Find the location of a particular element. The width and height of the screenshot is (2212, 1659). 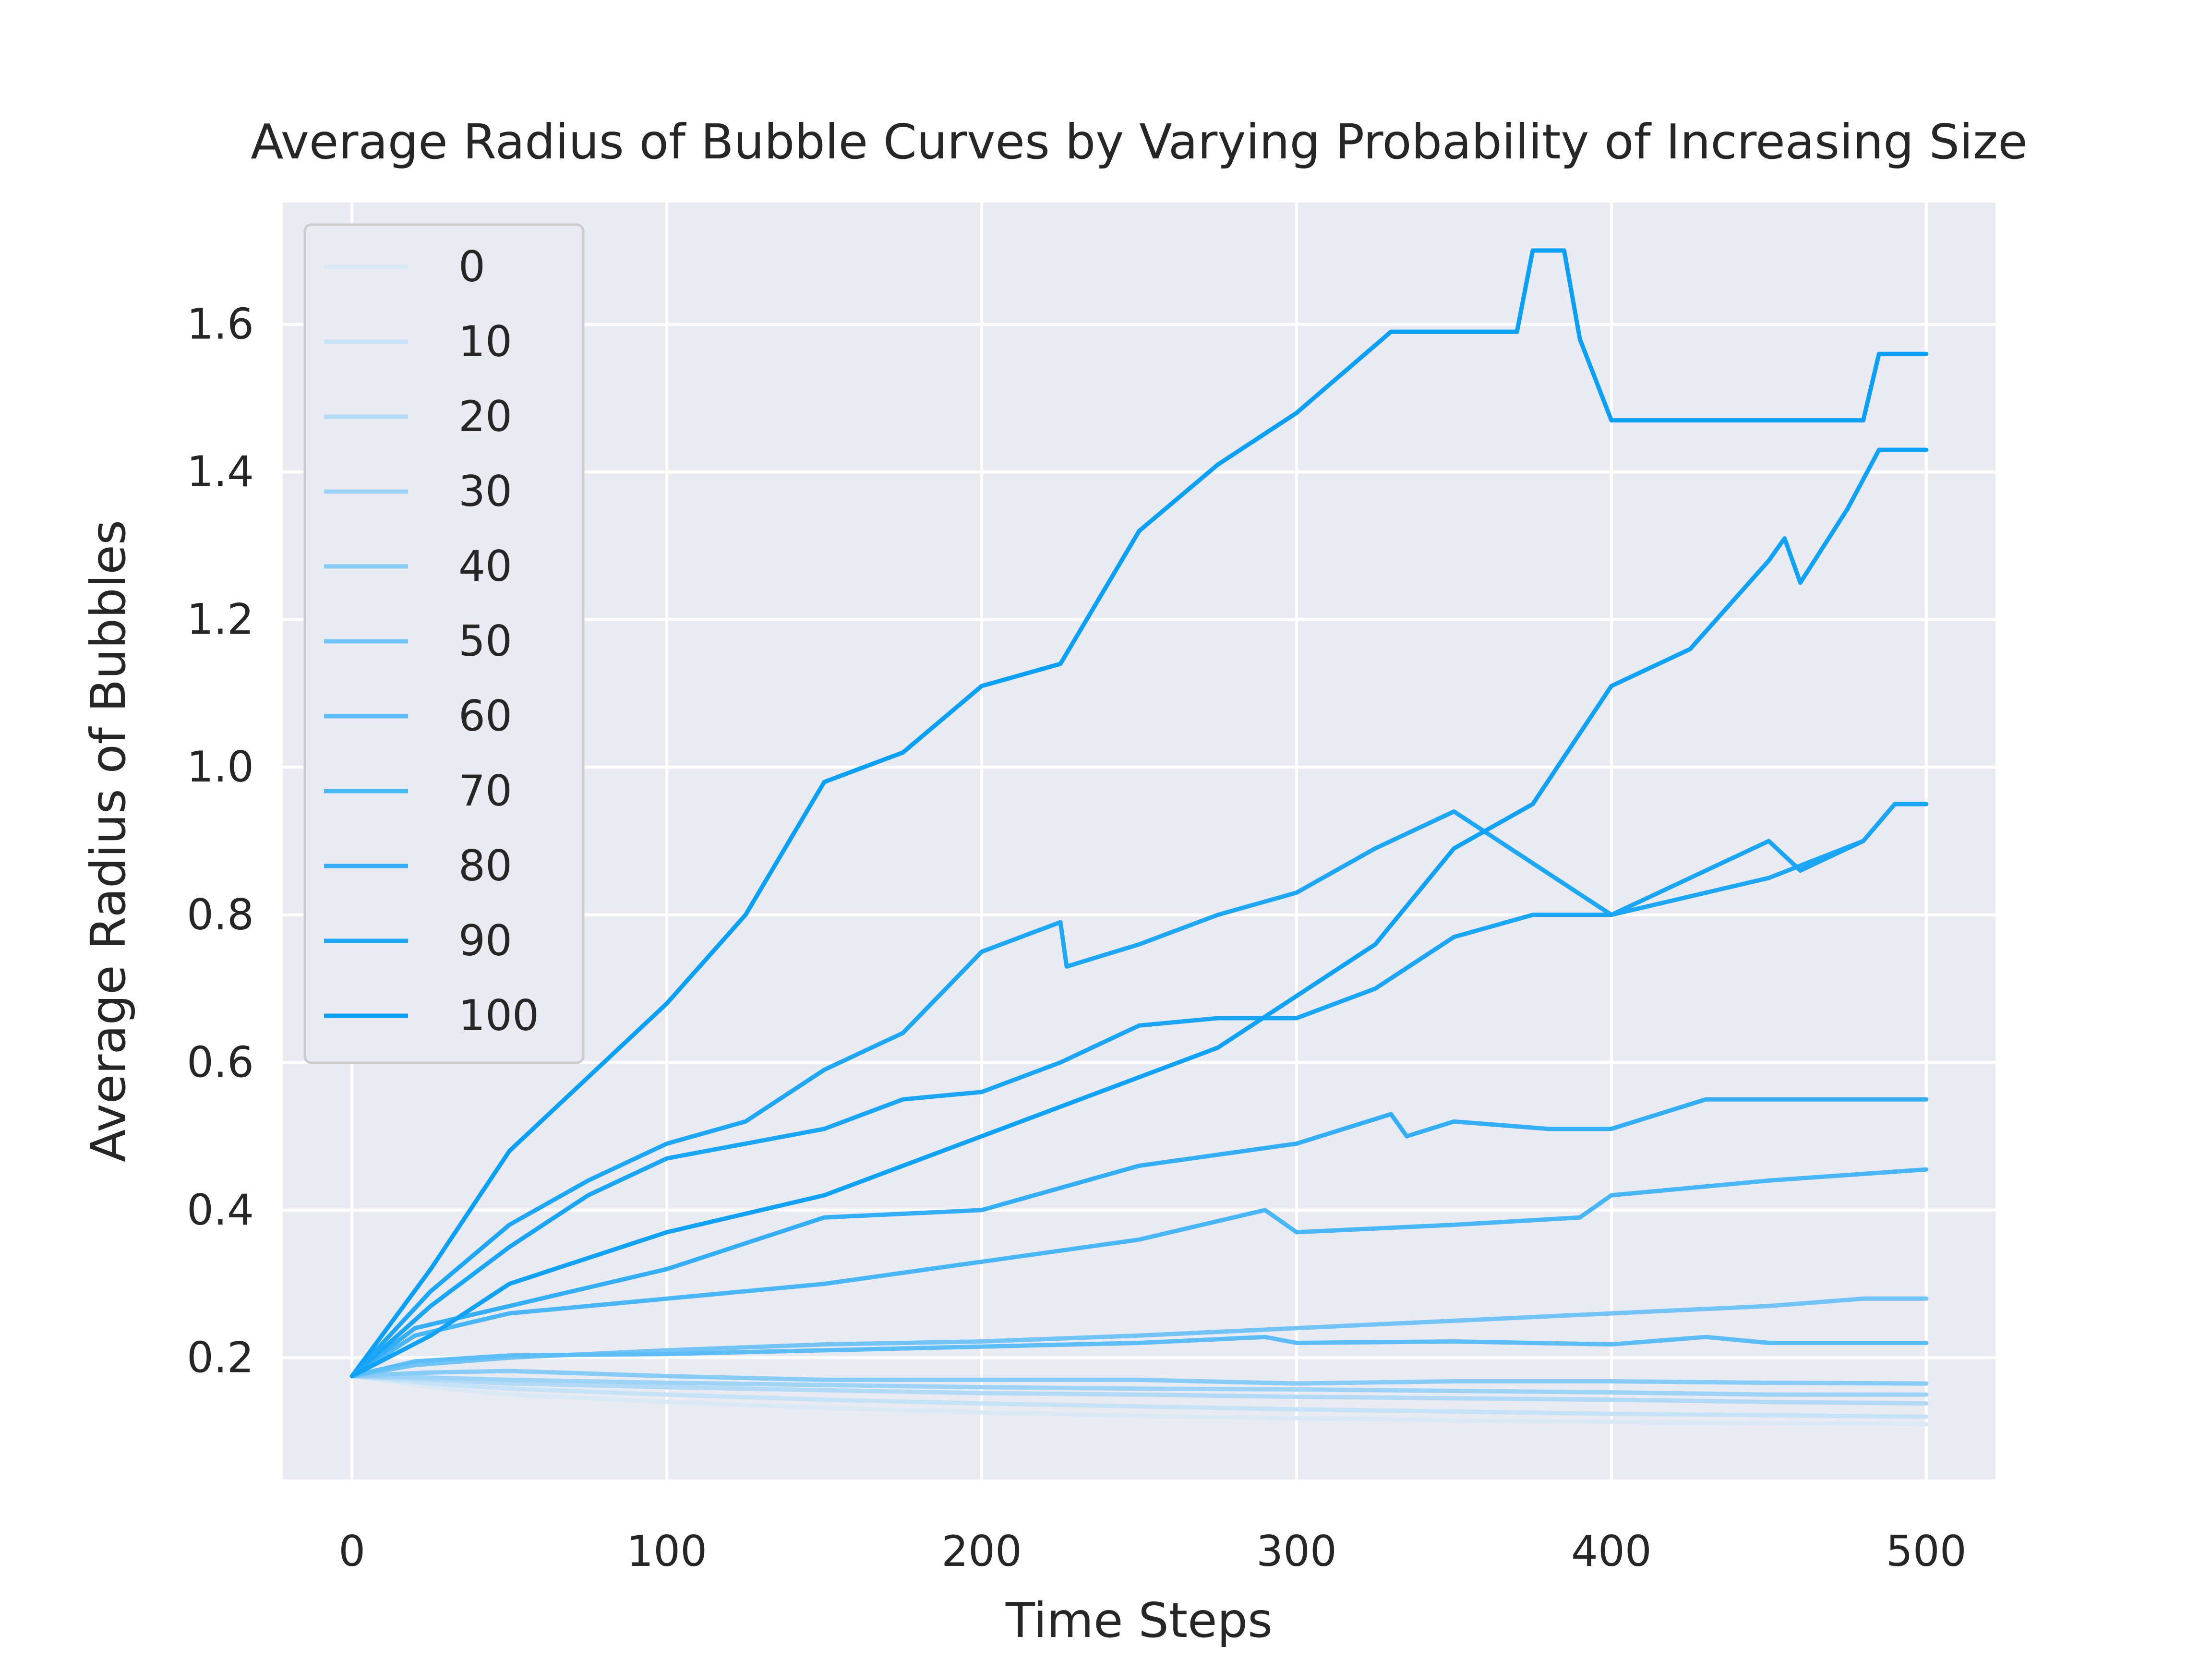

legend-label: 60 is located at coordinates (485, 716).